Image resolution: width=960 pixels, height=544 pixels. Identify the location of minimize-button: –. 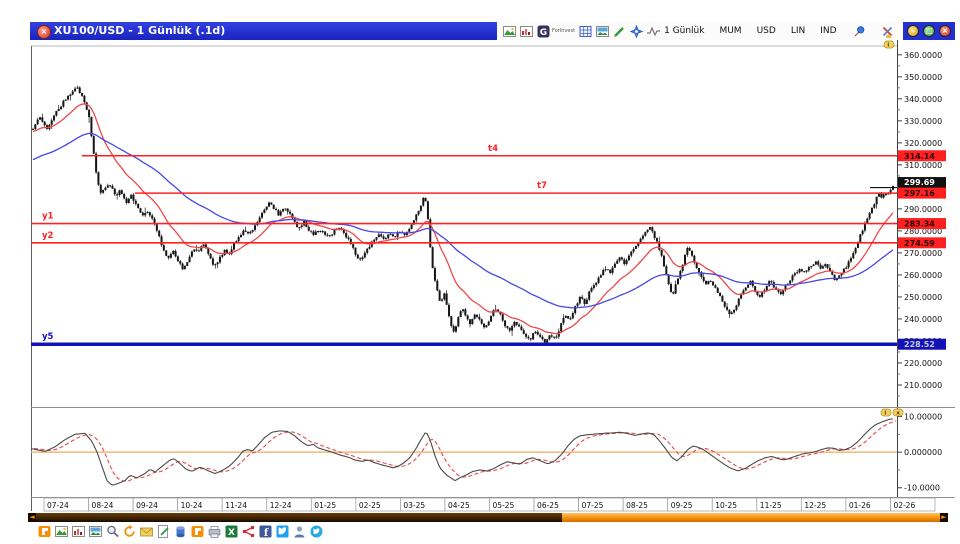
(913, 31).